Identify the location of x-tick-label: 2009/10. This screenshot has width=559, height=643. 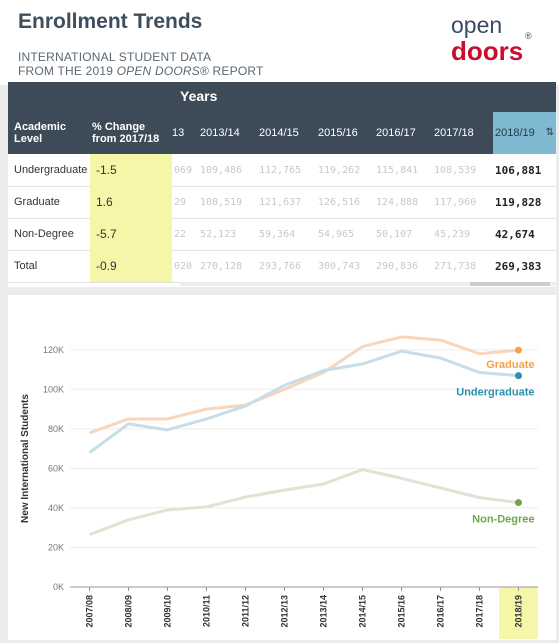
(168, 611).